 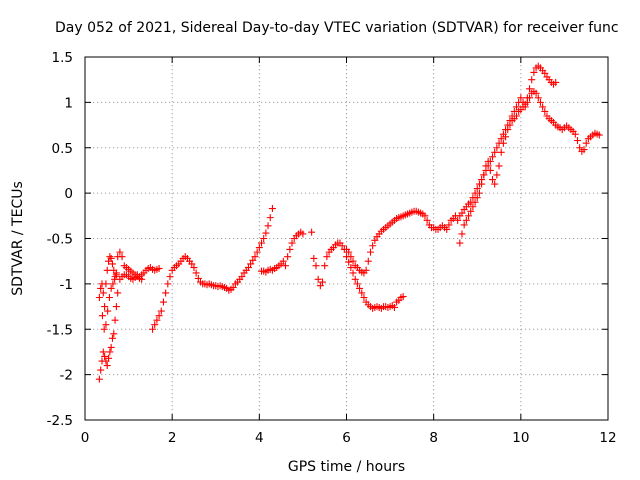 I want to click on x-tick-label: 2, so click(x=172, y=438).